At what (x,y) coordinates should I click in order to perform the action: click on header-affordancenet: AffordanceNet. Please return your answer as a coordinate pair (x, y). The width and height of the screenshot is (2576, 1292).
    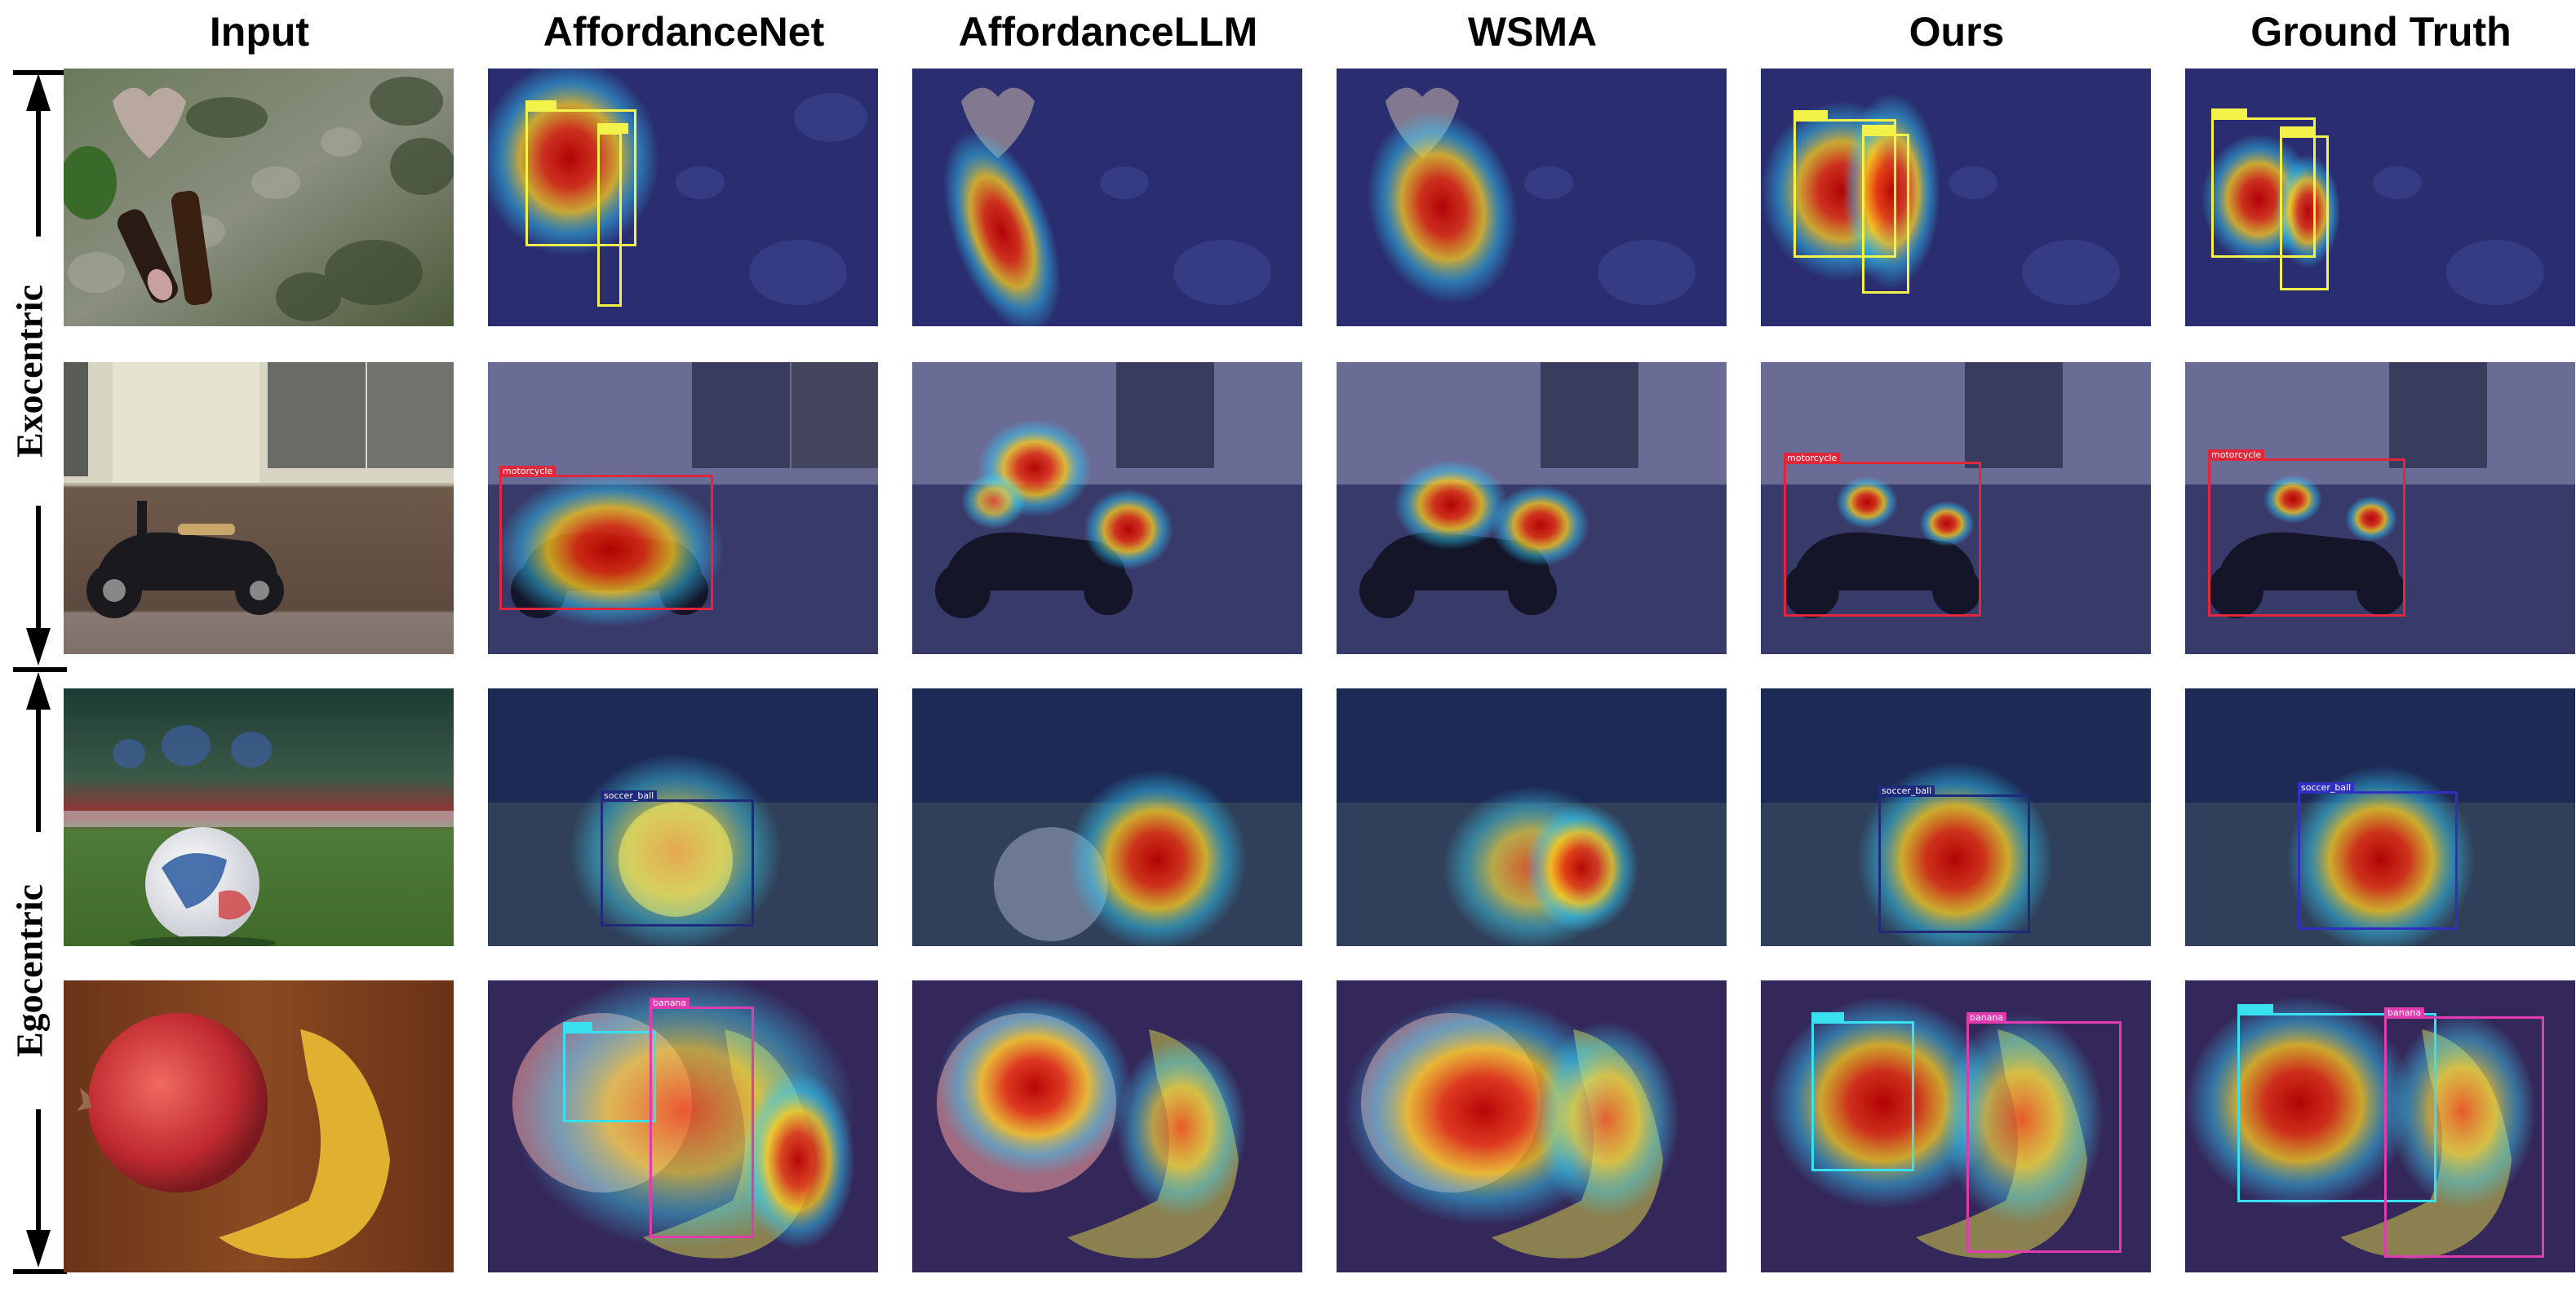
    Looking at the image, I should click on (684, 32).